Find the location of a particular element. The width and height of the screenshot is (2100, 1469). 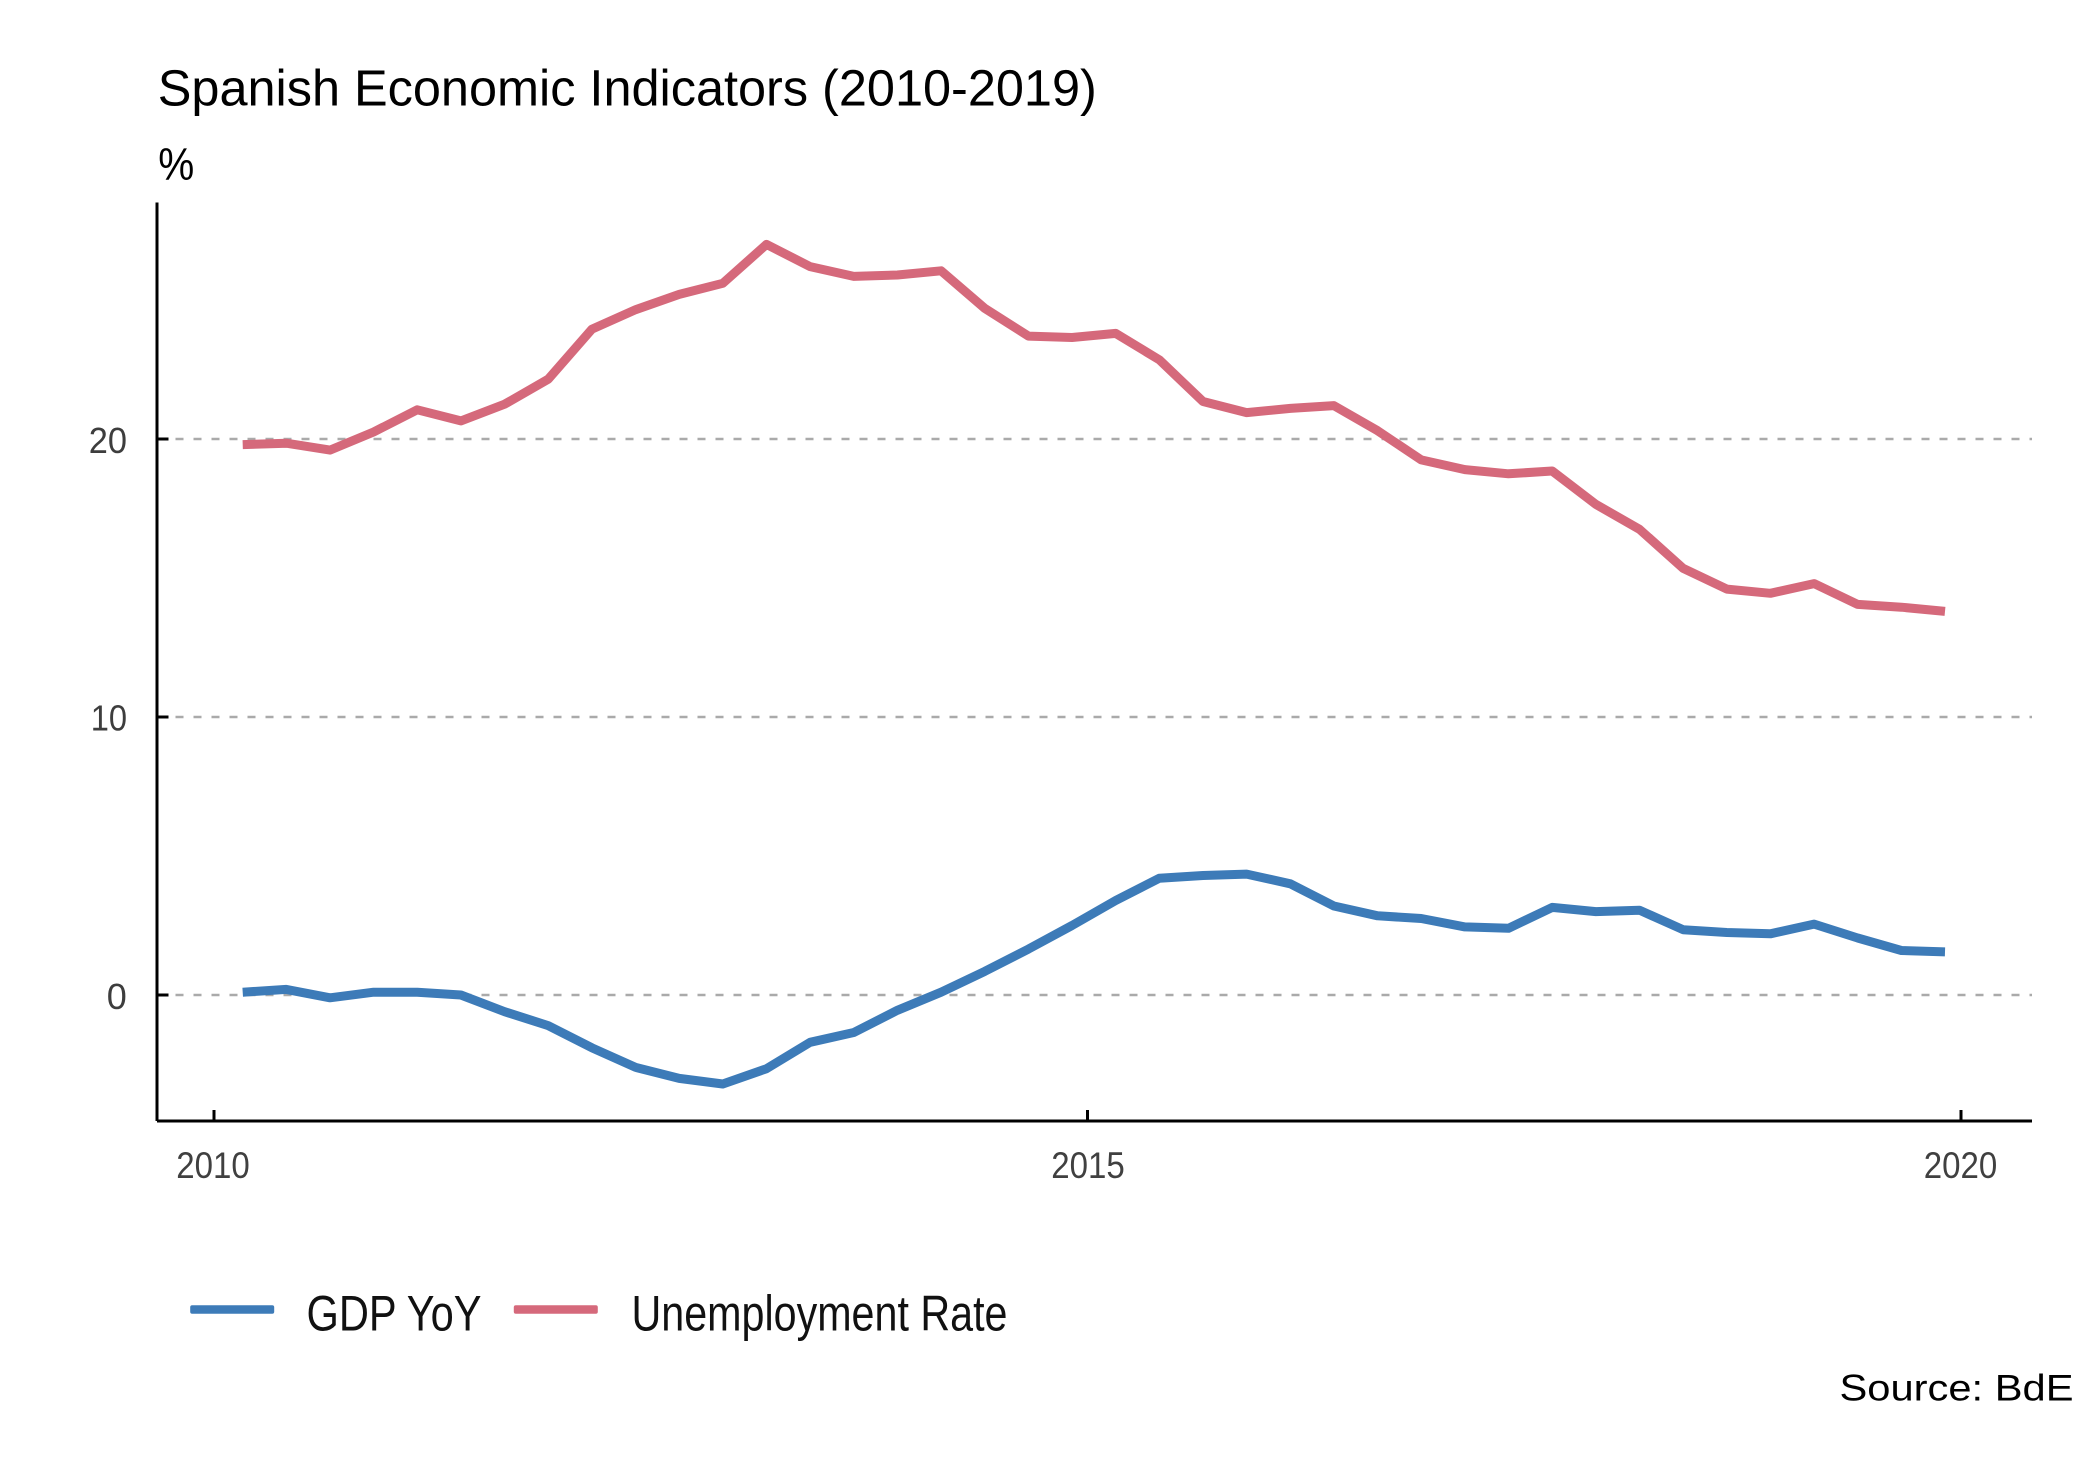

svg-text: 2015 is located at coordinates (1088, 1165).